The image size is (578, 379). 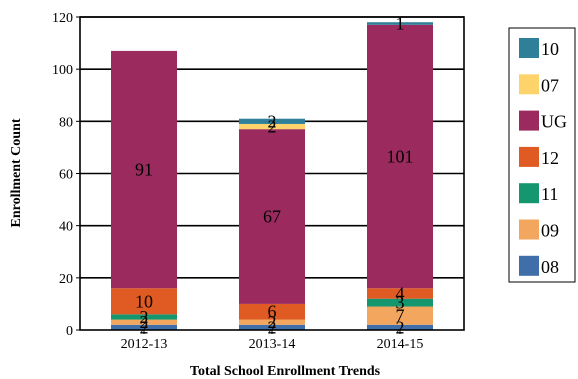 What do you see at coordinates (272, 344) in the screenshot?
I see `x-tick-label: 2013-14` at bounding box center [272, 344].